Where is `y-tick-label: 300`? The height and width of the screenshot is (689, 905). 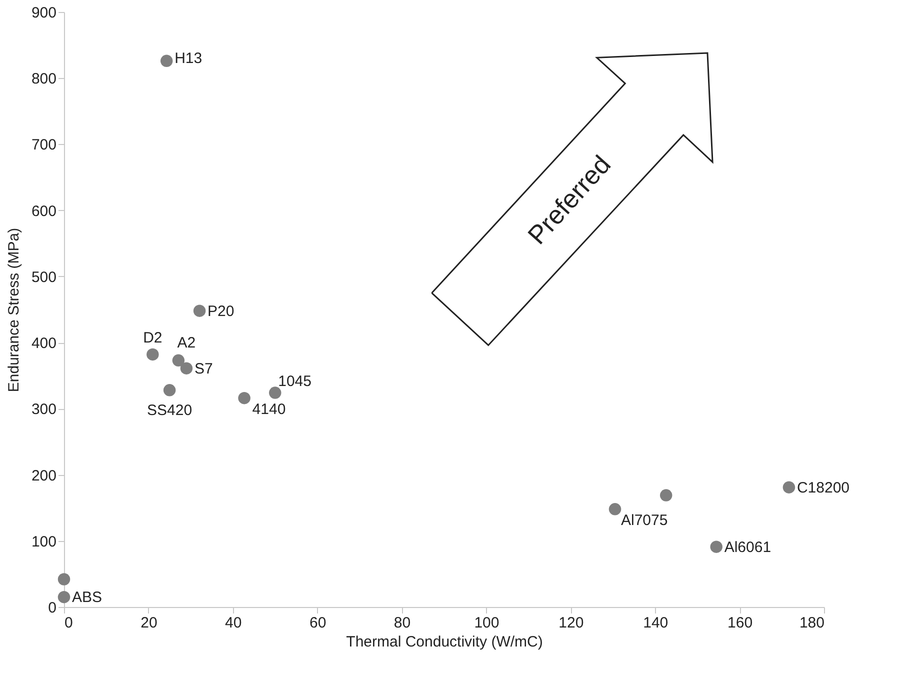 y-tick-label: 300 is located at coordinates (43, 409).